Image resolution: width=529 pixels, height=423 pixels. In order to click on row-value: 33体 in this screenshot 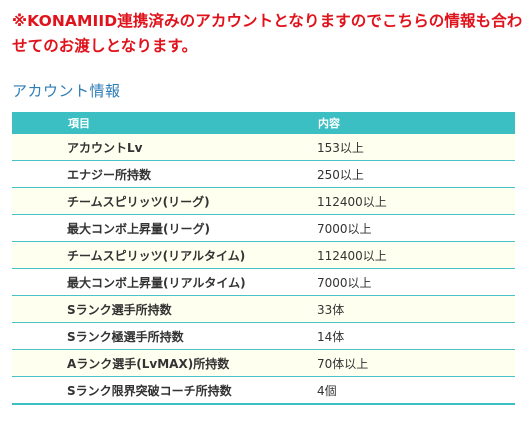, I will do `click(389, 309)`.